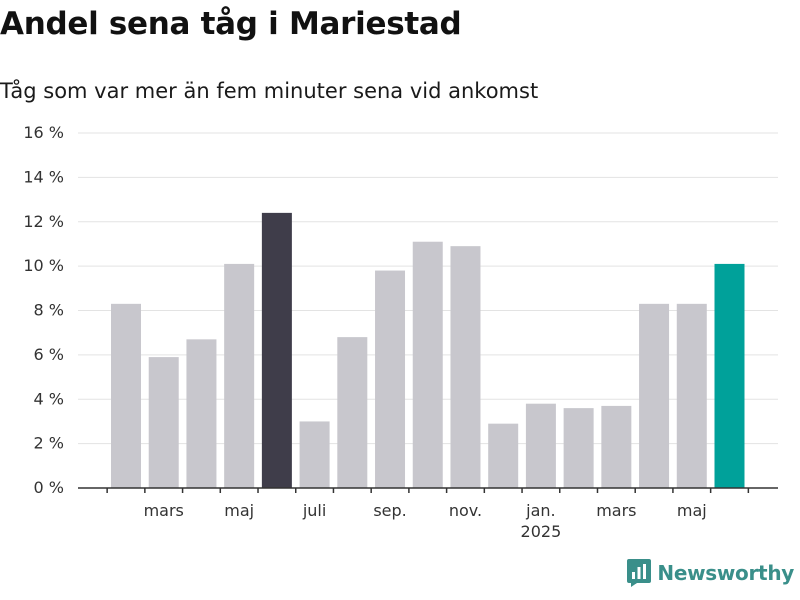 Image resolution: width=800 pixels, height=600 pixels. I want to click on y-tick-label: 10 %, so click(43, 265).